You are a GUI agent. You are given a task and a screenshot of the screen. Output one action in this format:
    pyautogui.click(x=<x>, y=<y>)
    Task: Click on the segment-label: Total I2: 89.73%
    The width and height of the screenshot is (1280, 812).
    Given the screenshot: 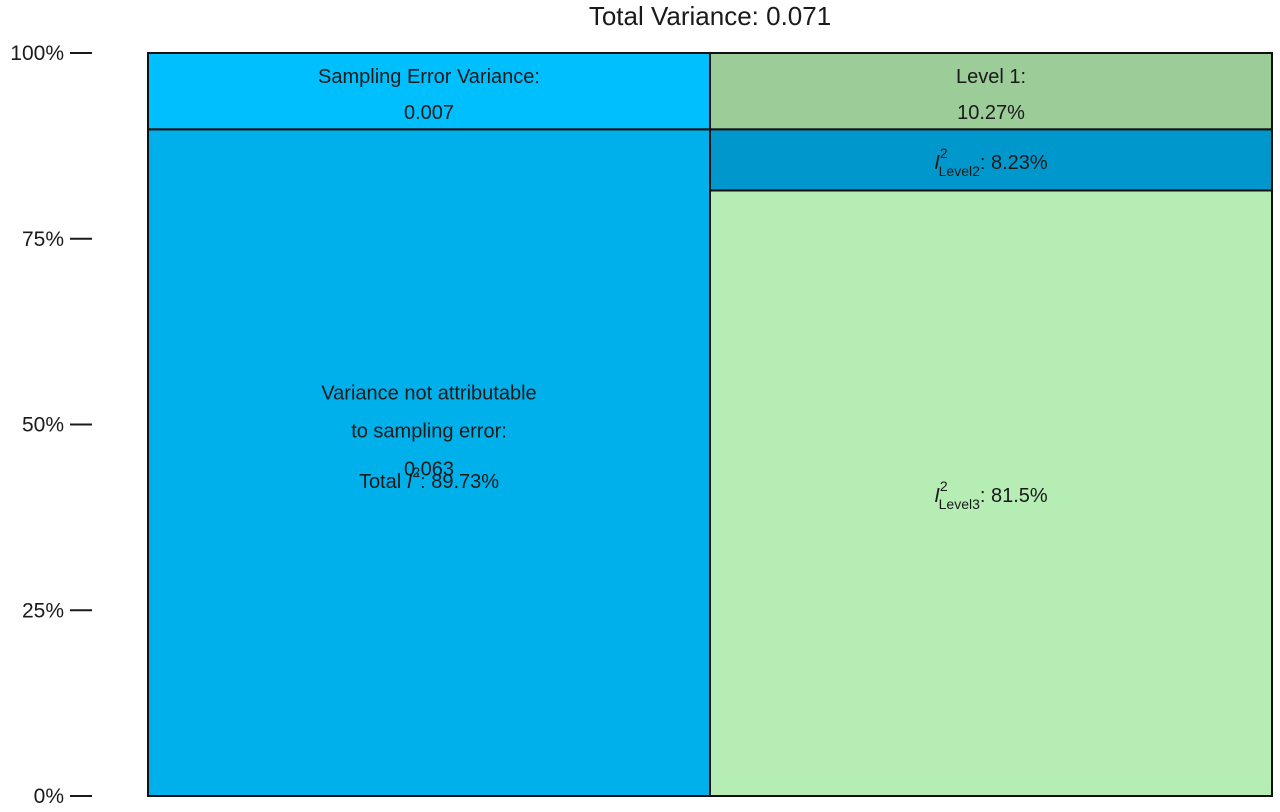 What is the action you would take?
    pyautogui.click(x=429, y=478)
    